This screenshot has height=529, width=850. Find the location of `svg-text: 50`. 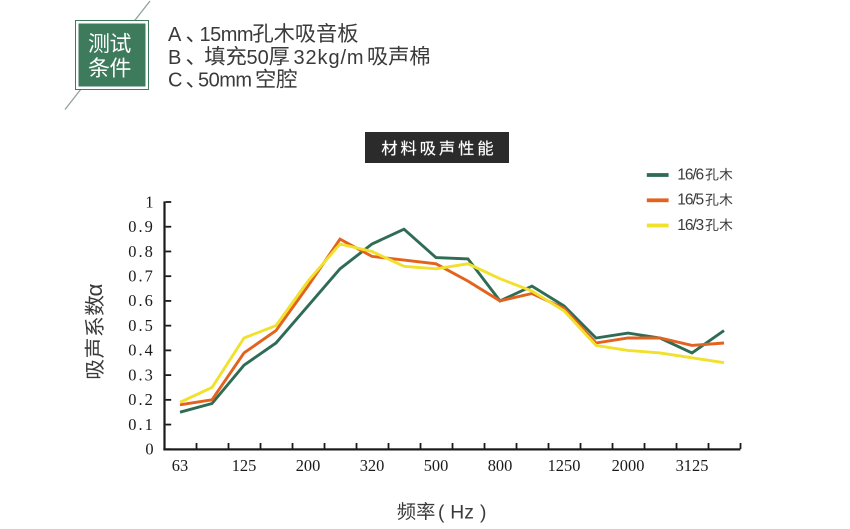

svg-text: 50 is located at coordinates (258, 58).